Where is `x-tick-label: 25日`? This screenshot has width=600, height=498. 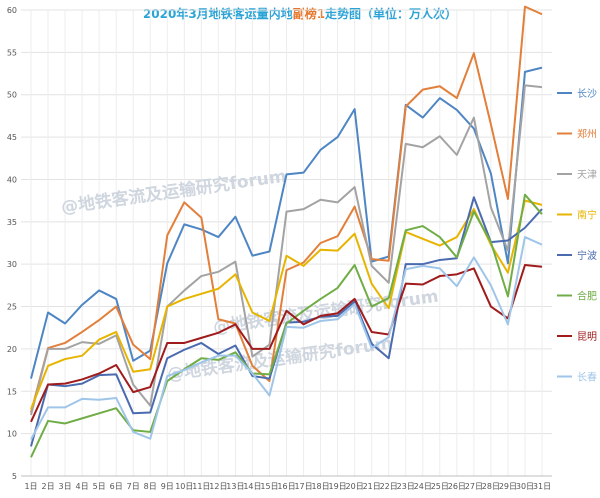 x-tick-label: 25日 is located at coordinates (440, 486).